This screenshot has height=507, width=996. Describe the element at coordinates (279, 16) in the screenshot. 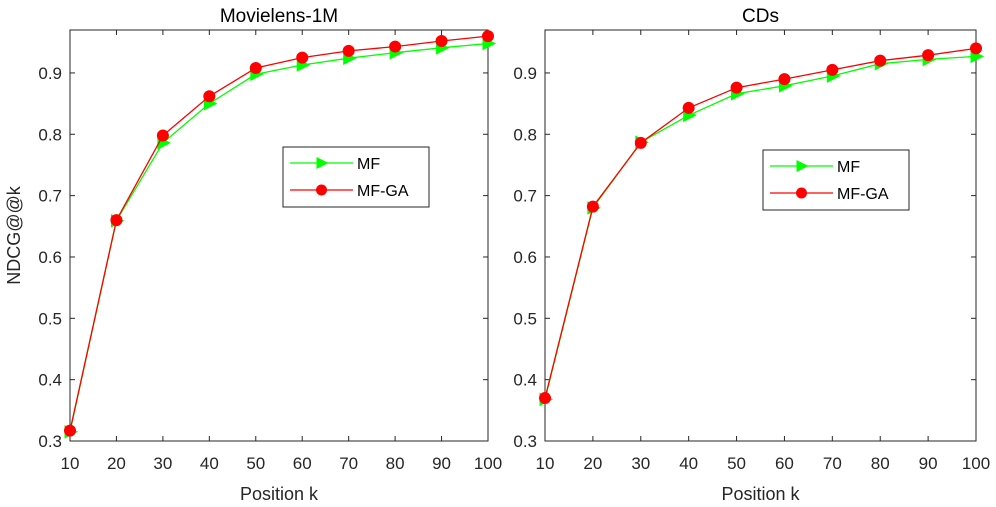

I see `chart-title: Movielens-1M` at that location.